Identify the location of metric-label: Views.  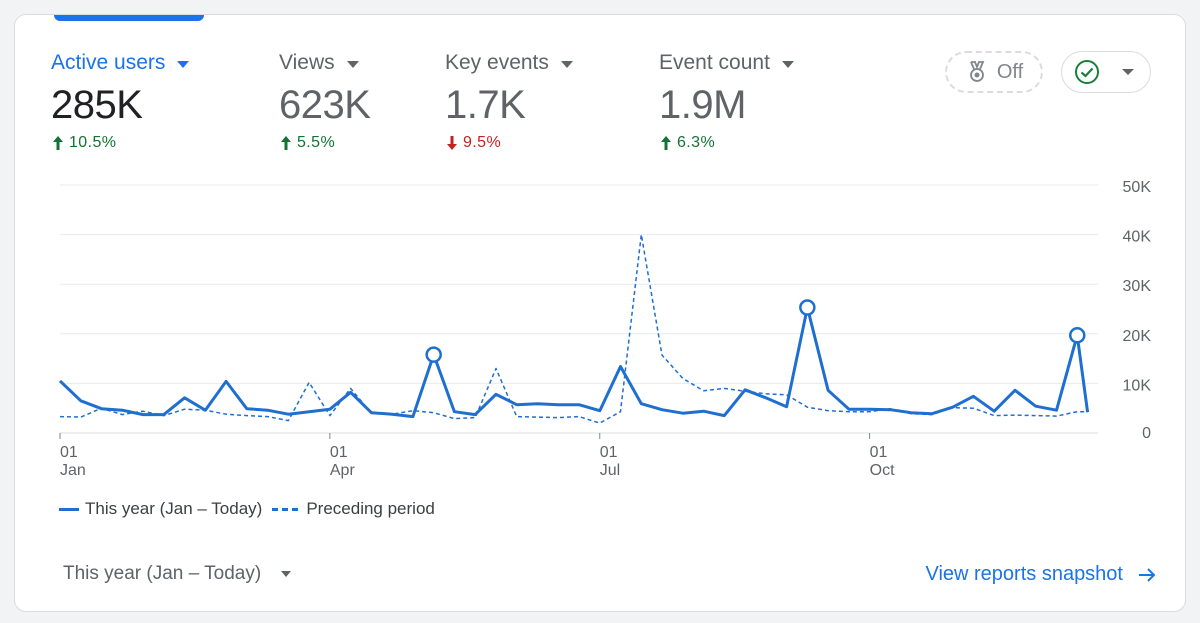
(307, 62).